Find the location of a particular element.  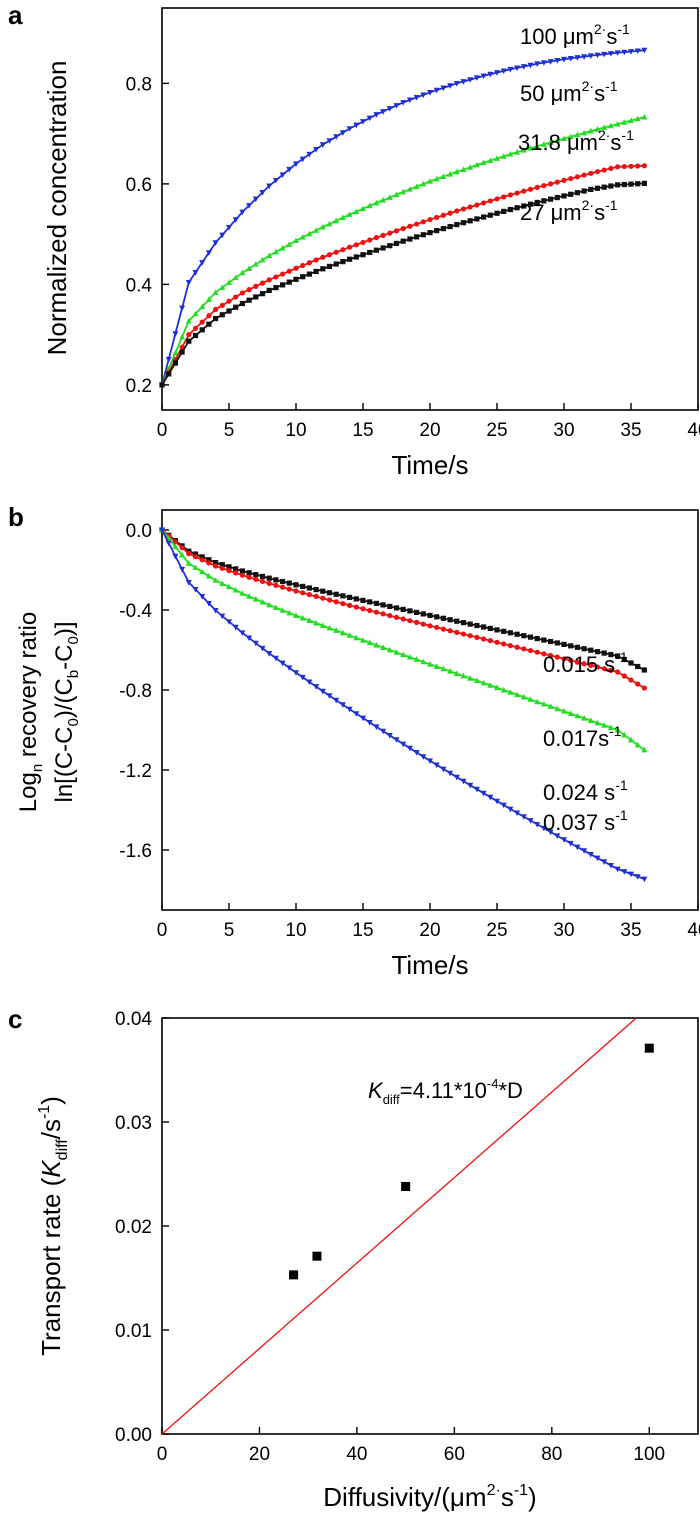

panel-b-x-ticks: 0 5 10 15 20 25 30 35 40 is located at coordinates (428, 922).